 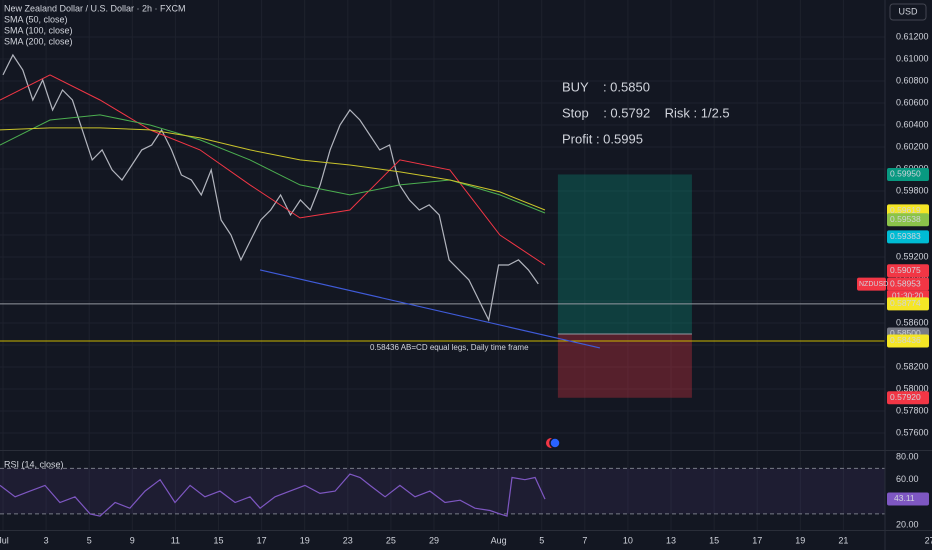 What do you see at coordinates (912, 432) in the screenshot?
I see `y-tick-label: 0.57600` at bounding box center [912, 432].